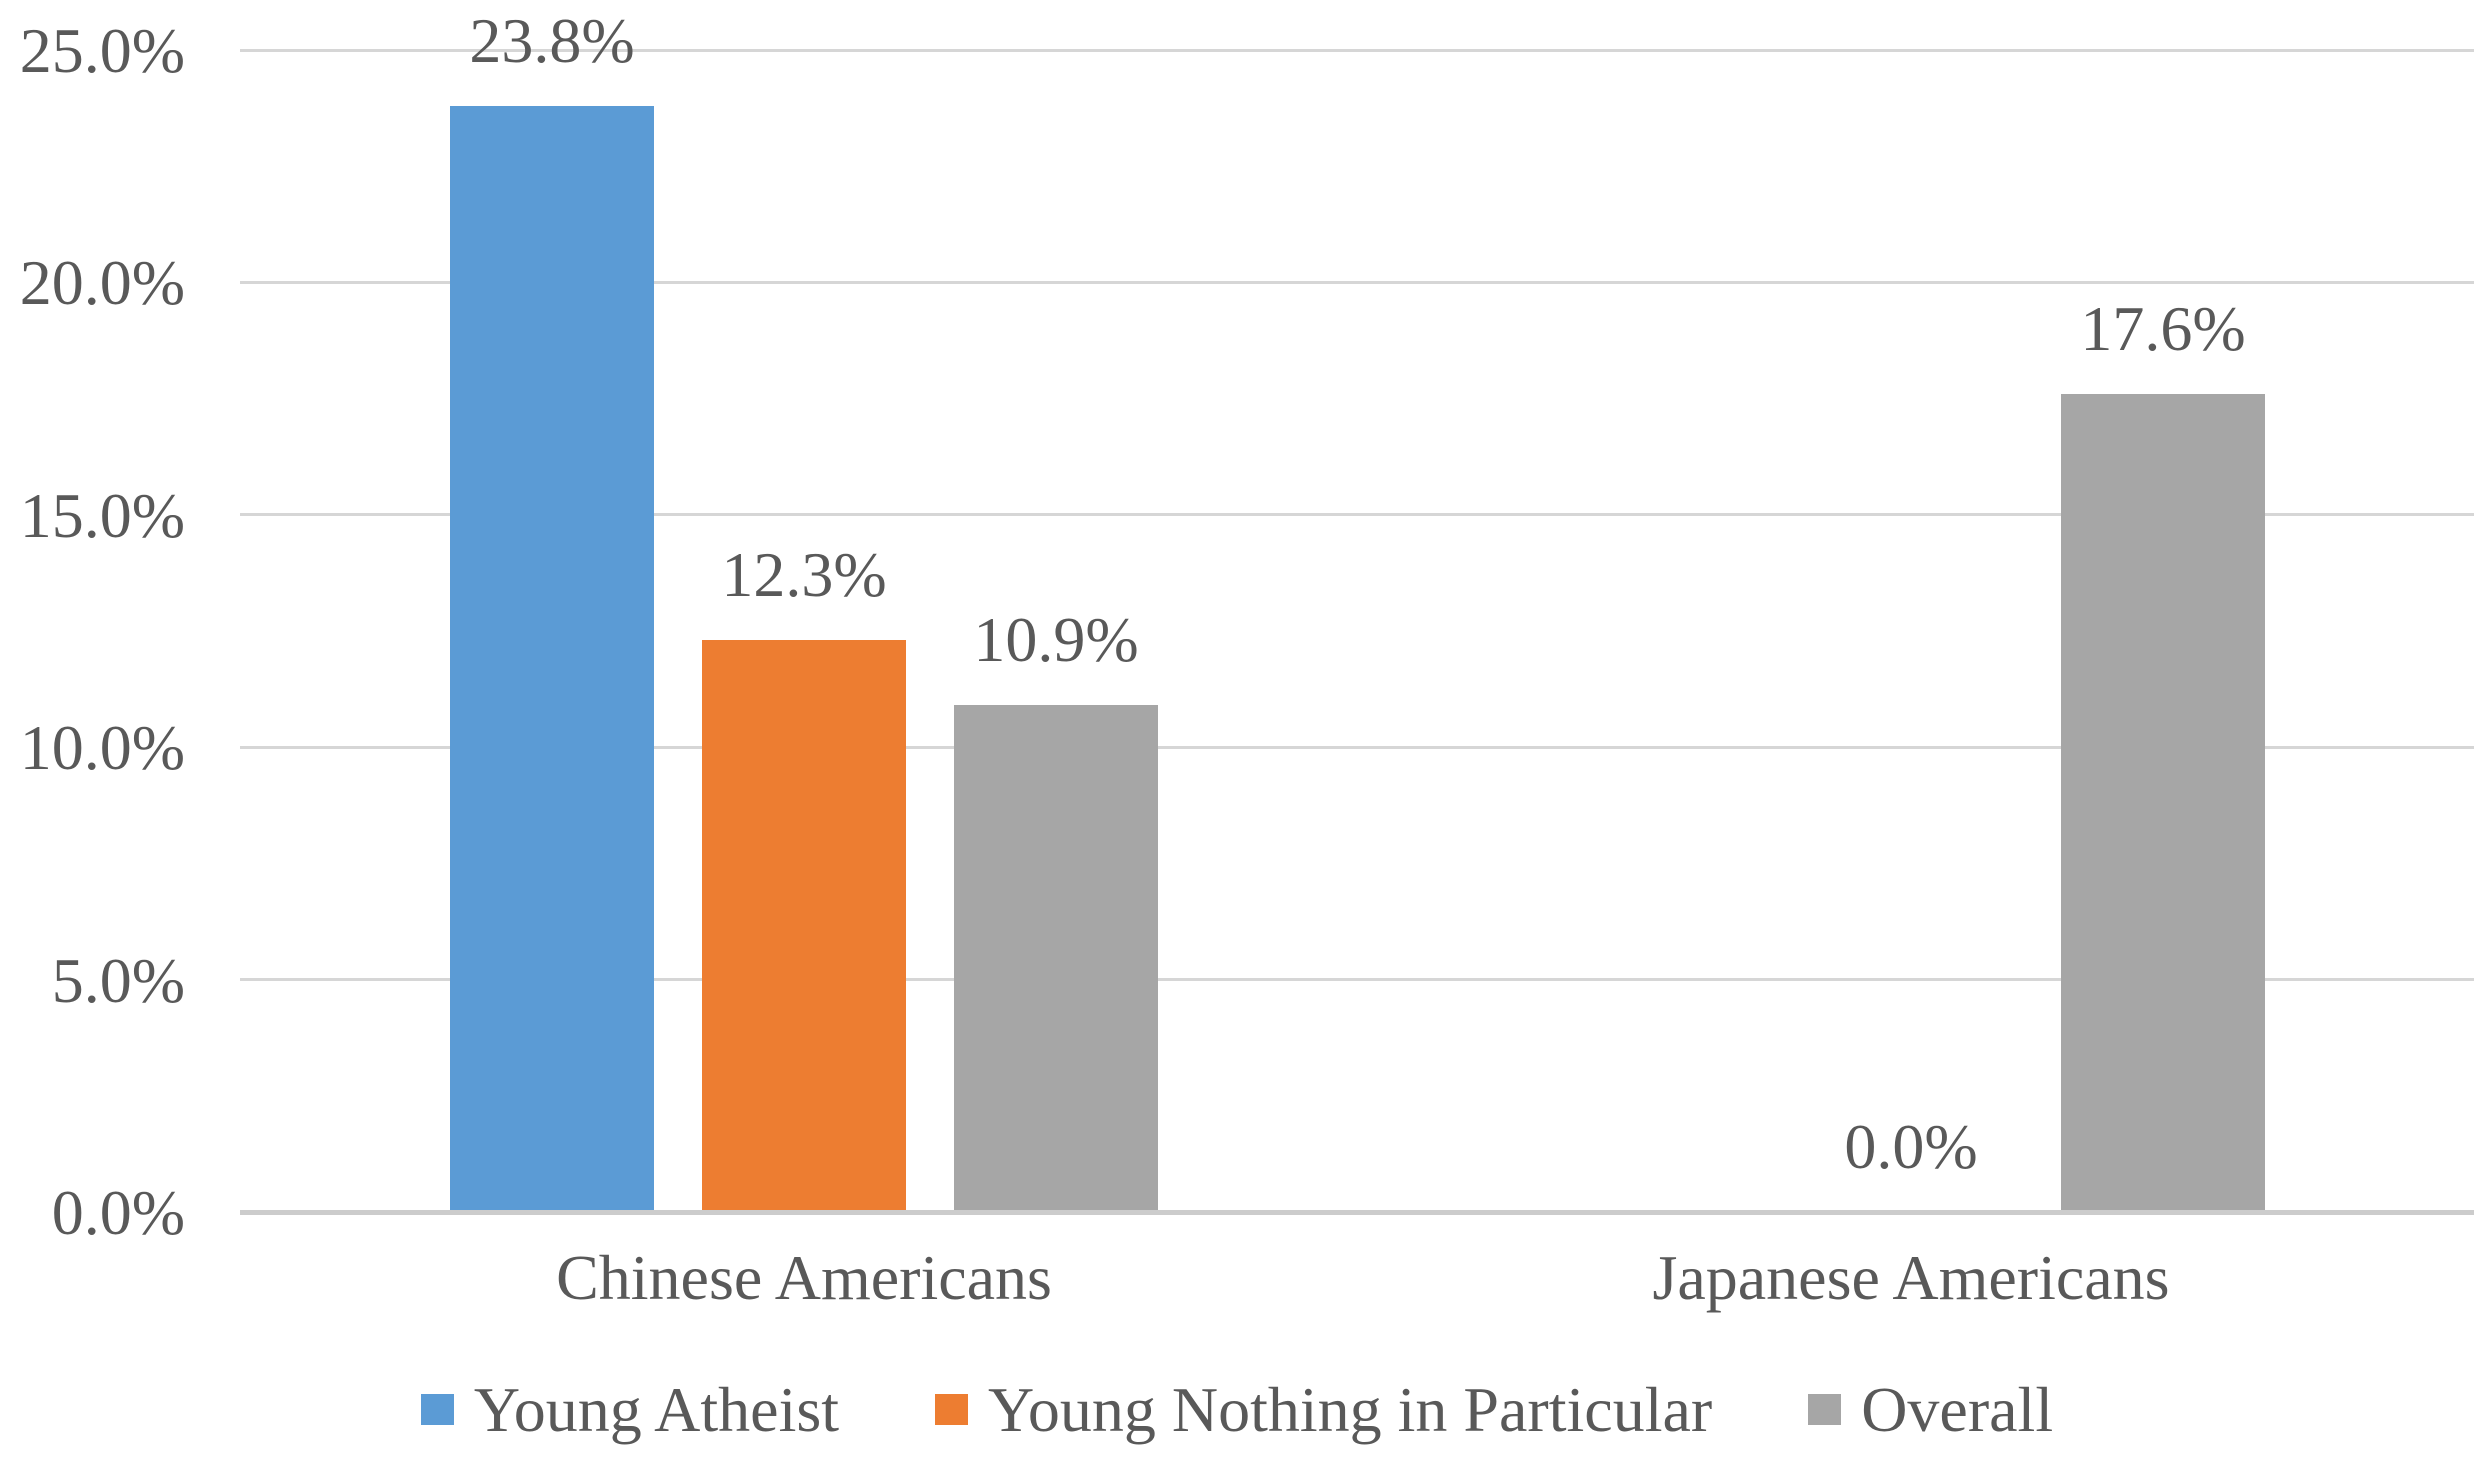 Image resolution: width=2474 pixels, height=1458 pixels. What do you see at coordinates (1957, 1409) in the screenshot?
I see `legend-label-overall: Overall` at bounding box center [1957, 1409].